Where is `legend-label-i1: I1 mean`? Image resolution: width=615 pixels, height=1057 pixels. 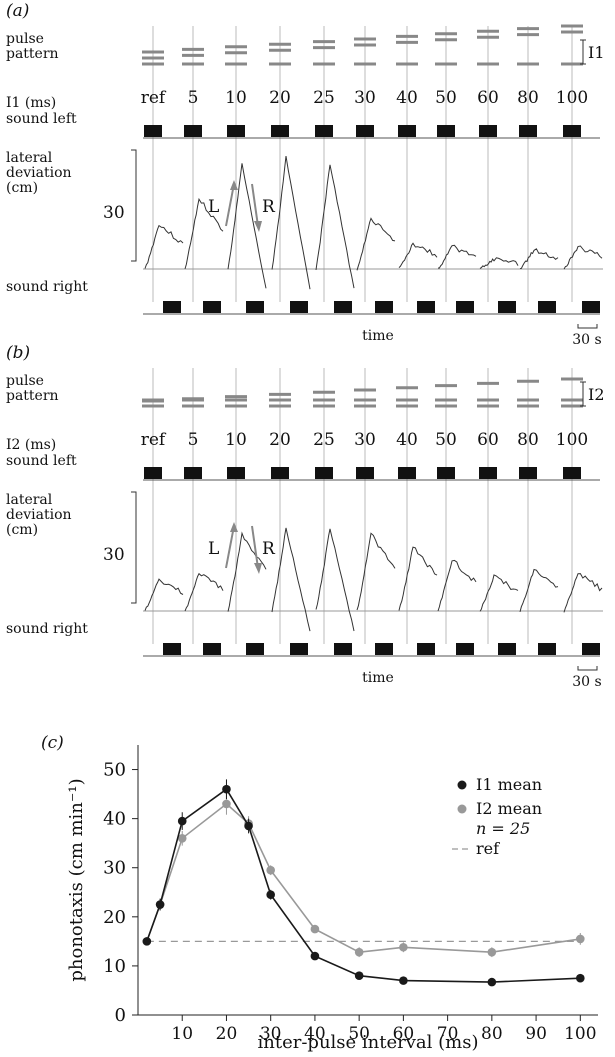
legend-label-i1: I1 mean is located at coordinates (509, 784).